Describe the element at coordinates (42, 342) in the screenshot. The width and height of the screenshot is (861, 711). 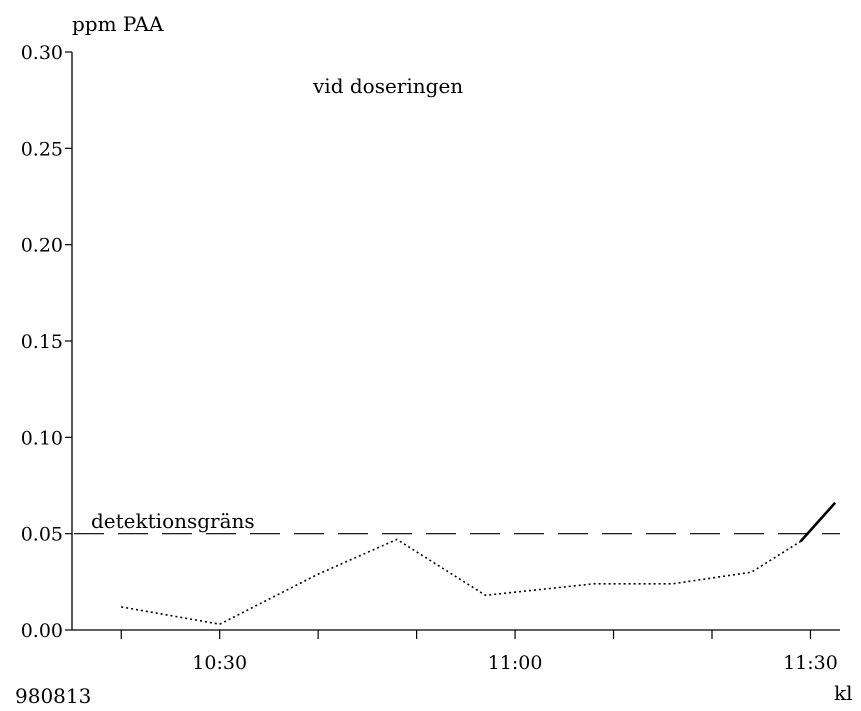
I see `y-tick-label: 0.15` at that location.